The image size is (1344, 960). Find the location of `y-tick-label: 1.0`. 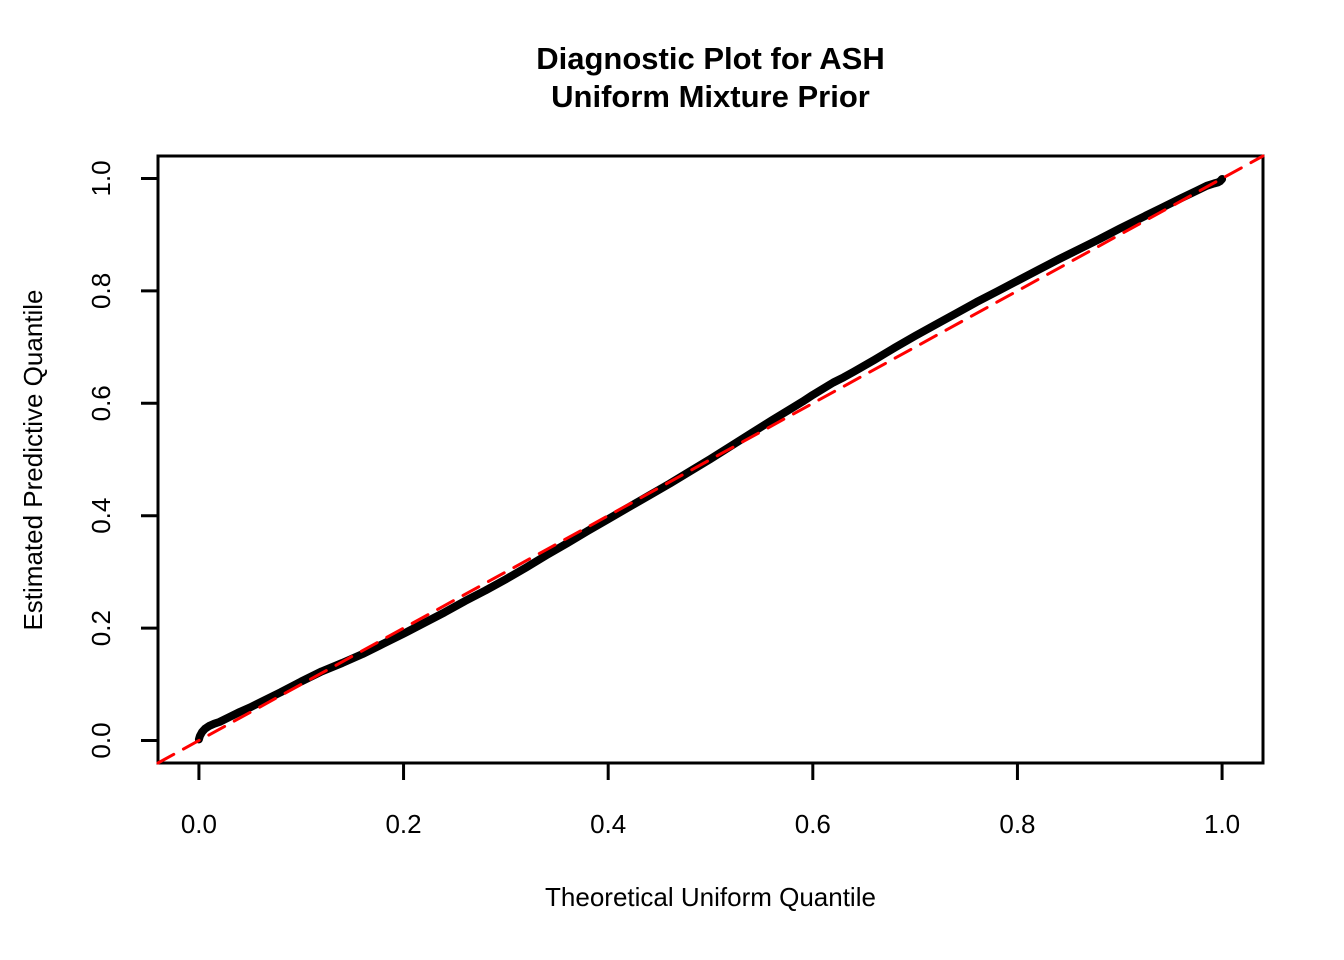

y-tick-label: 1.0 is located at coordinates (101, 178).